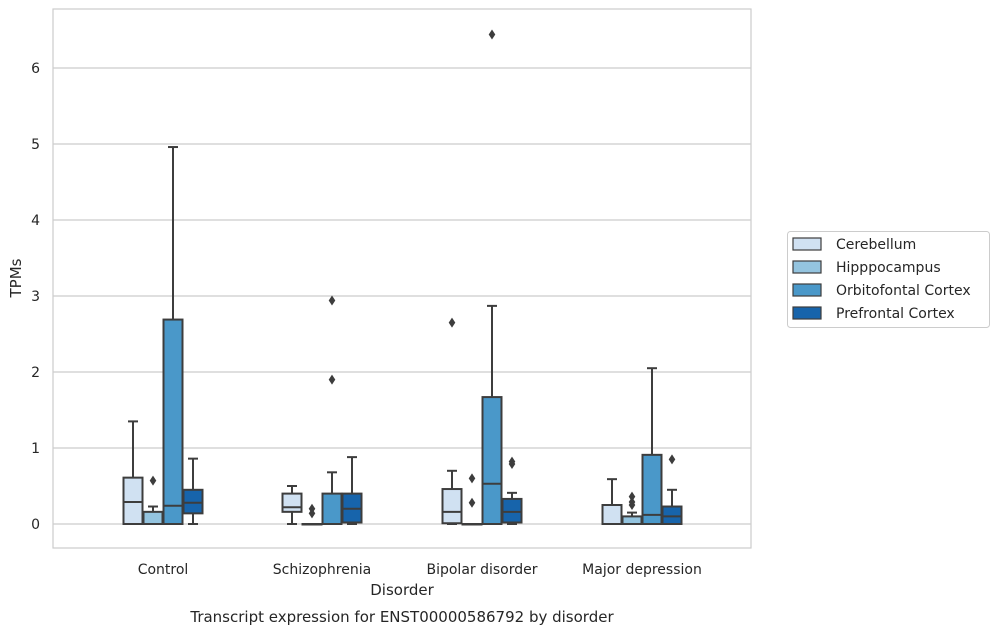  I want to click on x-tick-label: Control, so click(163, 570).